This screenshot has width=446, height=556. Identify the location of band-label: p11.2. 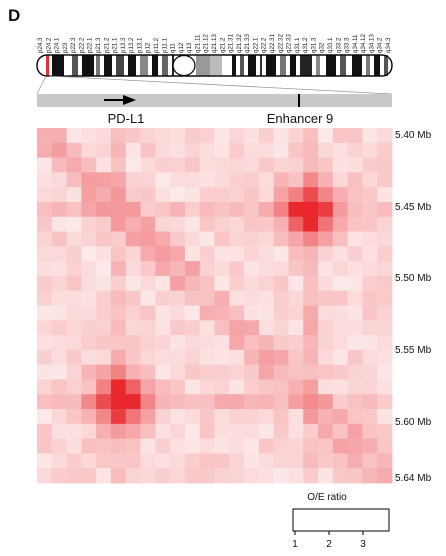
(156, 45).